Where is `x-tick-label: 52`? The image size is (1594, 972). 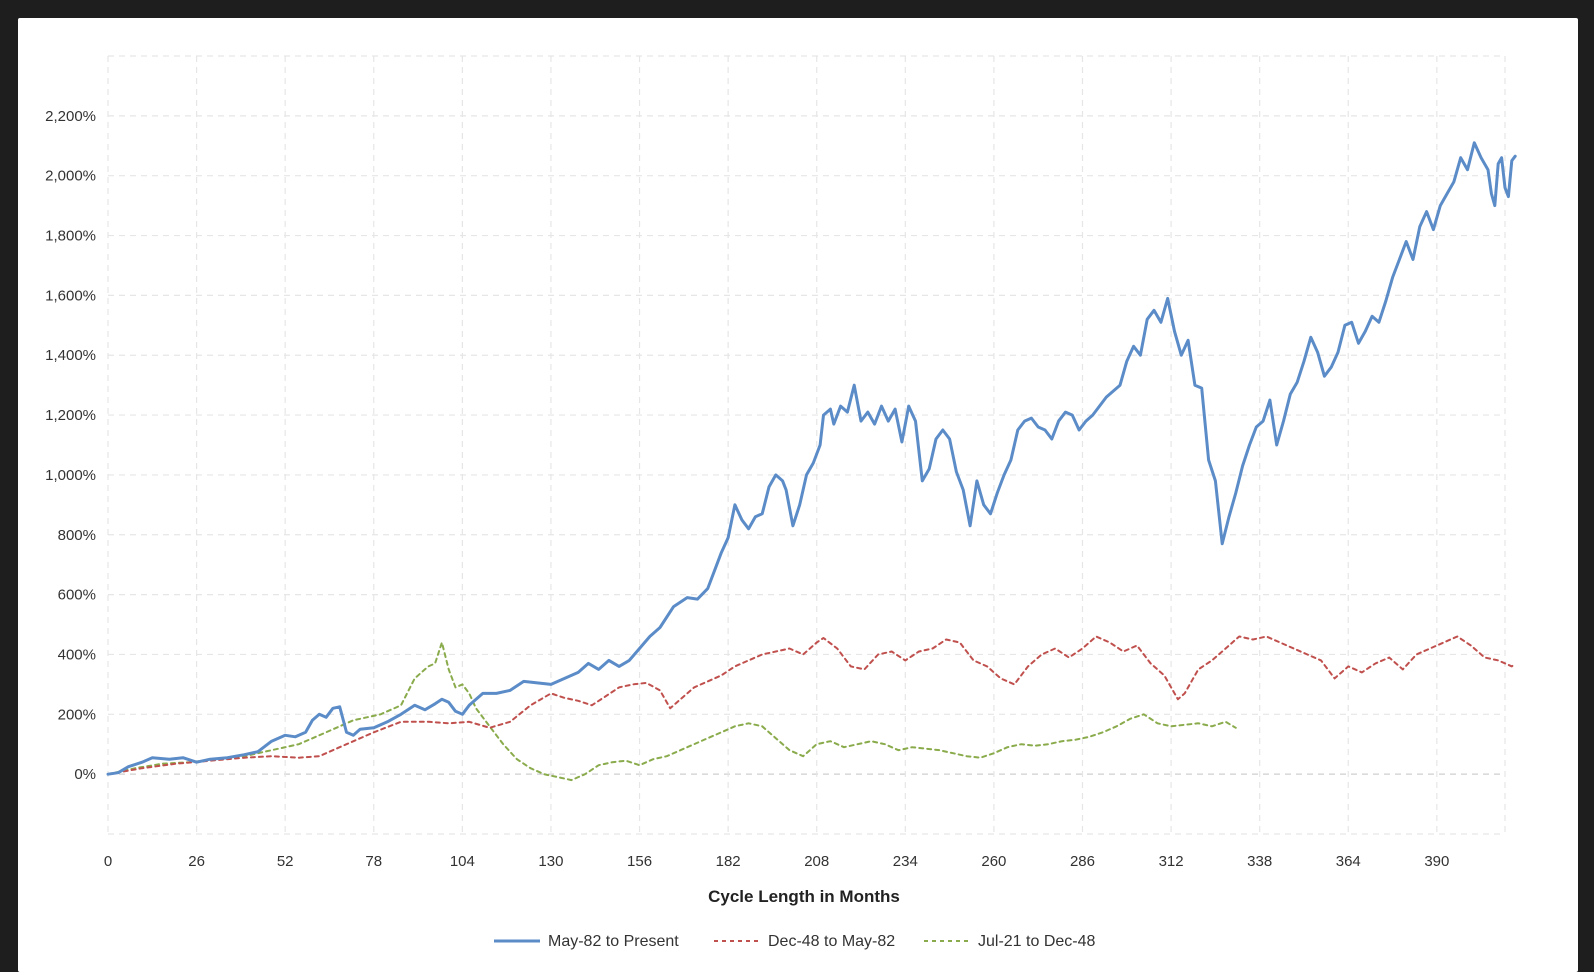 x-tick-label: 52 is located at coordinates (285, 861).